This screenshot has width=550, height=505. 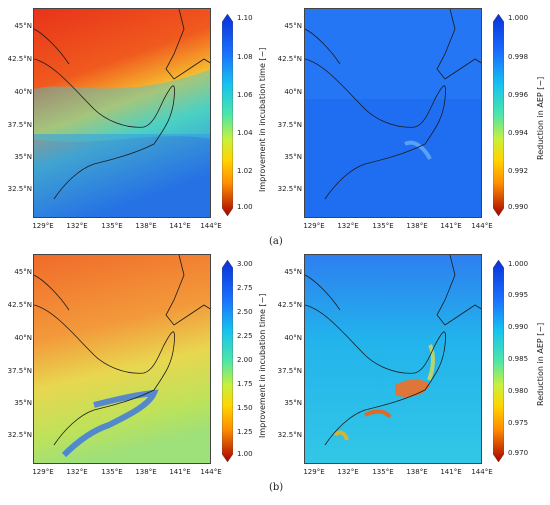 I want to click on colorbar-tick: 2.25, so click(x=245, y=336).